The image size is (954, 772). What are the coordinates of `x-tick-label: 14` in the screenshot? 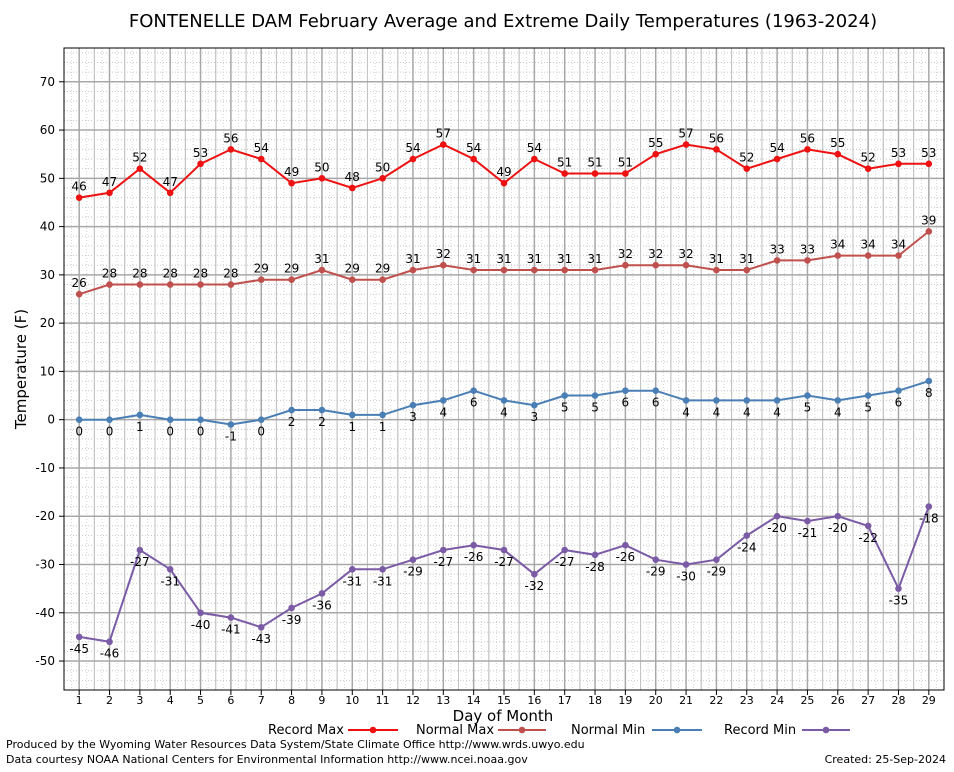 It's located at (474, 700).